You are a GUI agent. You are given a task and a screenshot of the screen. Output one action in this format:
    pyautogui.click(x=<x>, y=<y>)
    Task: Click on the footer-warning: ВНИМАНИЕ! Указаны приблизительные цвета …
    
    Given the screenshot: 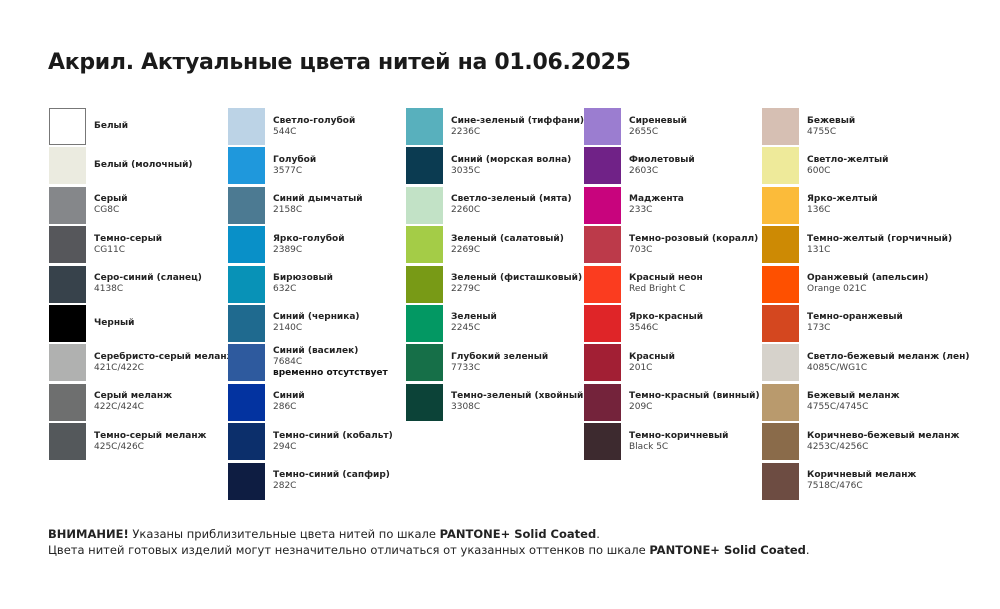 What is the action you would take?
    pyautogui.click(x=324, y=534)
    